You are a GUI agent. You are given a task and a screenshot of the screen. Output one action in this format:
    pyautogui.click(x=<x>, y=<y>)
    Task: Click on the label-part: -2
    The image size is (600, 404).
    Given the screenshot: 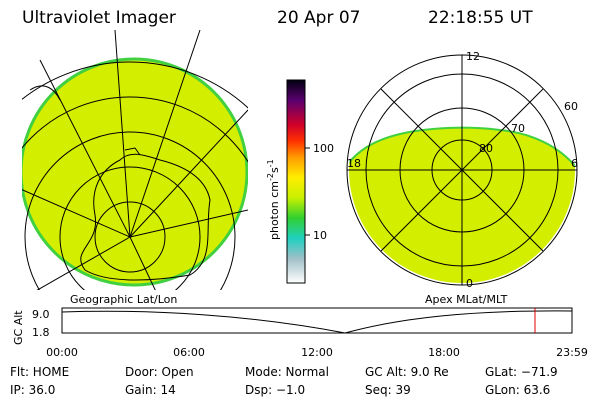 What is the action you would take?
    pyautogui.click(x=270, y=177)
    